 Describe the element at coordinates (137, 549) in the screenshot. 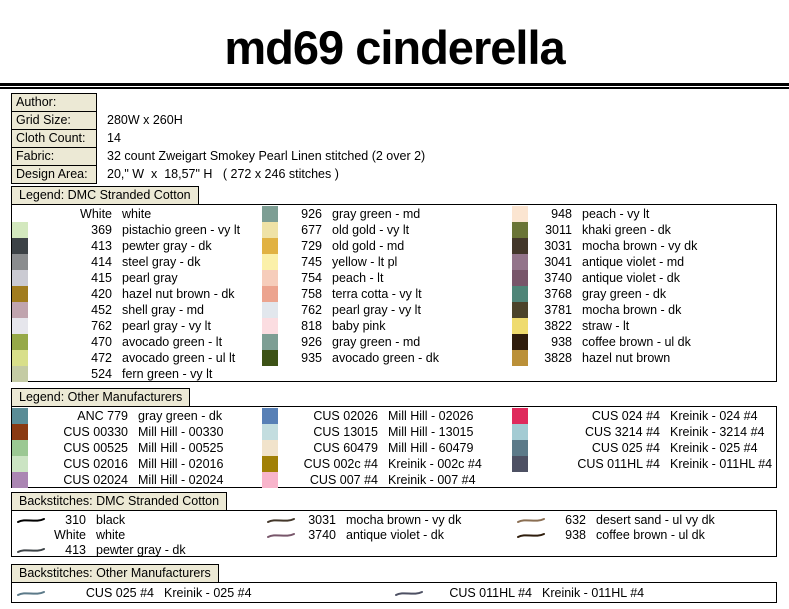

I see `backstitch-row: 413 pewter gray - dk` at that location.